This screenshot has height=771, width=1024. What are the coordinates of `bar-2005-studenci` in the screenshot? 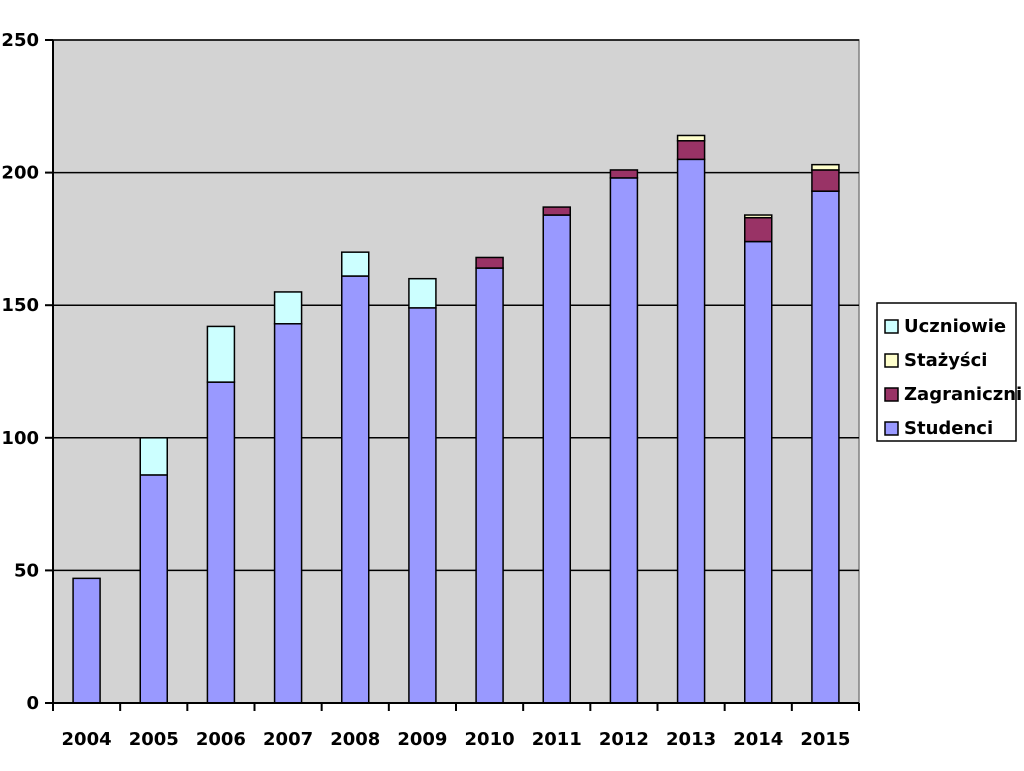 It's located at (153, 589).